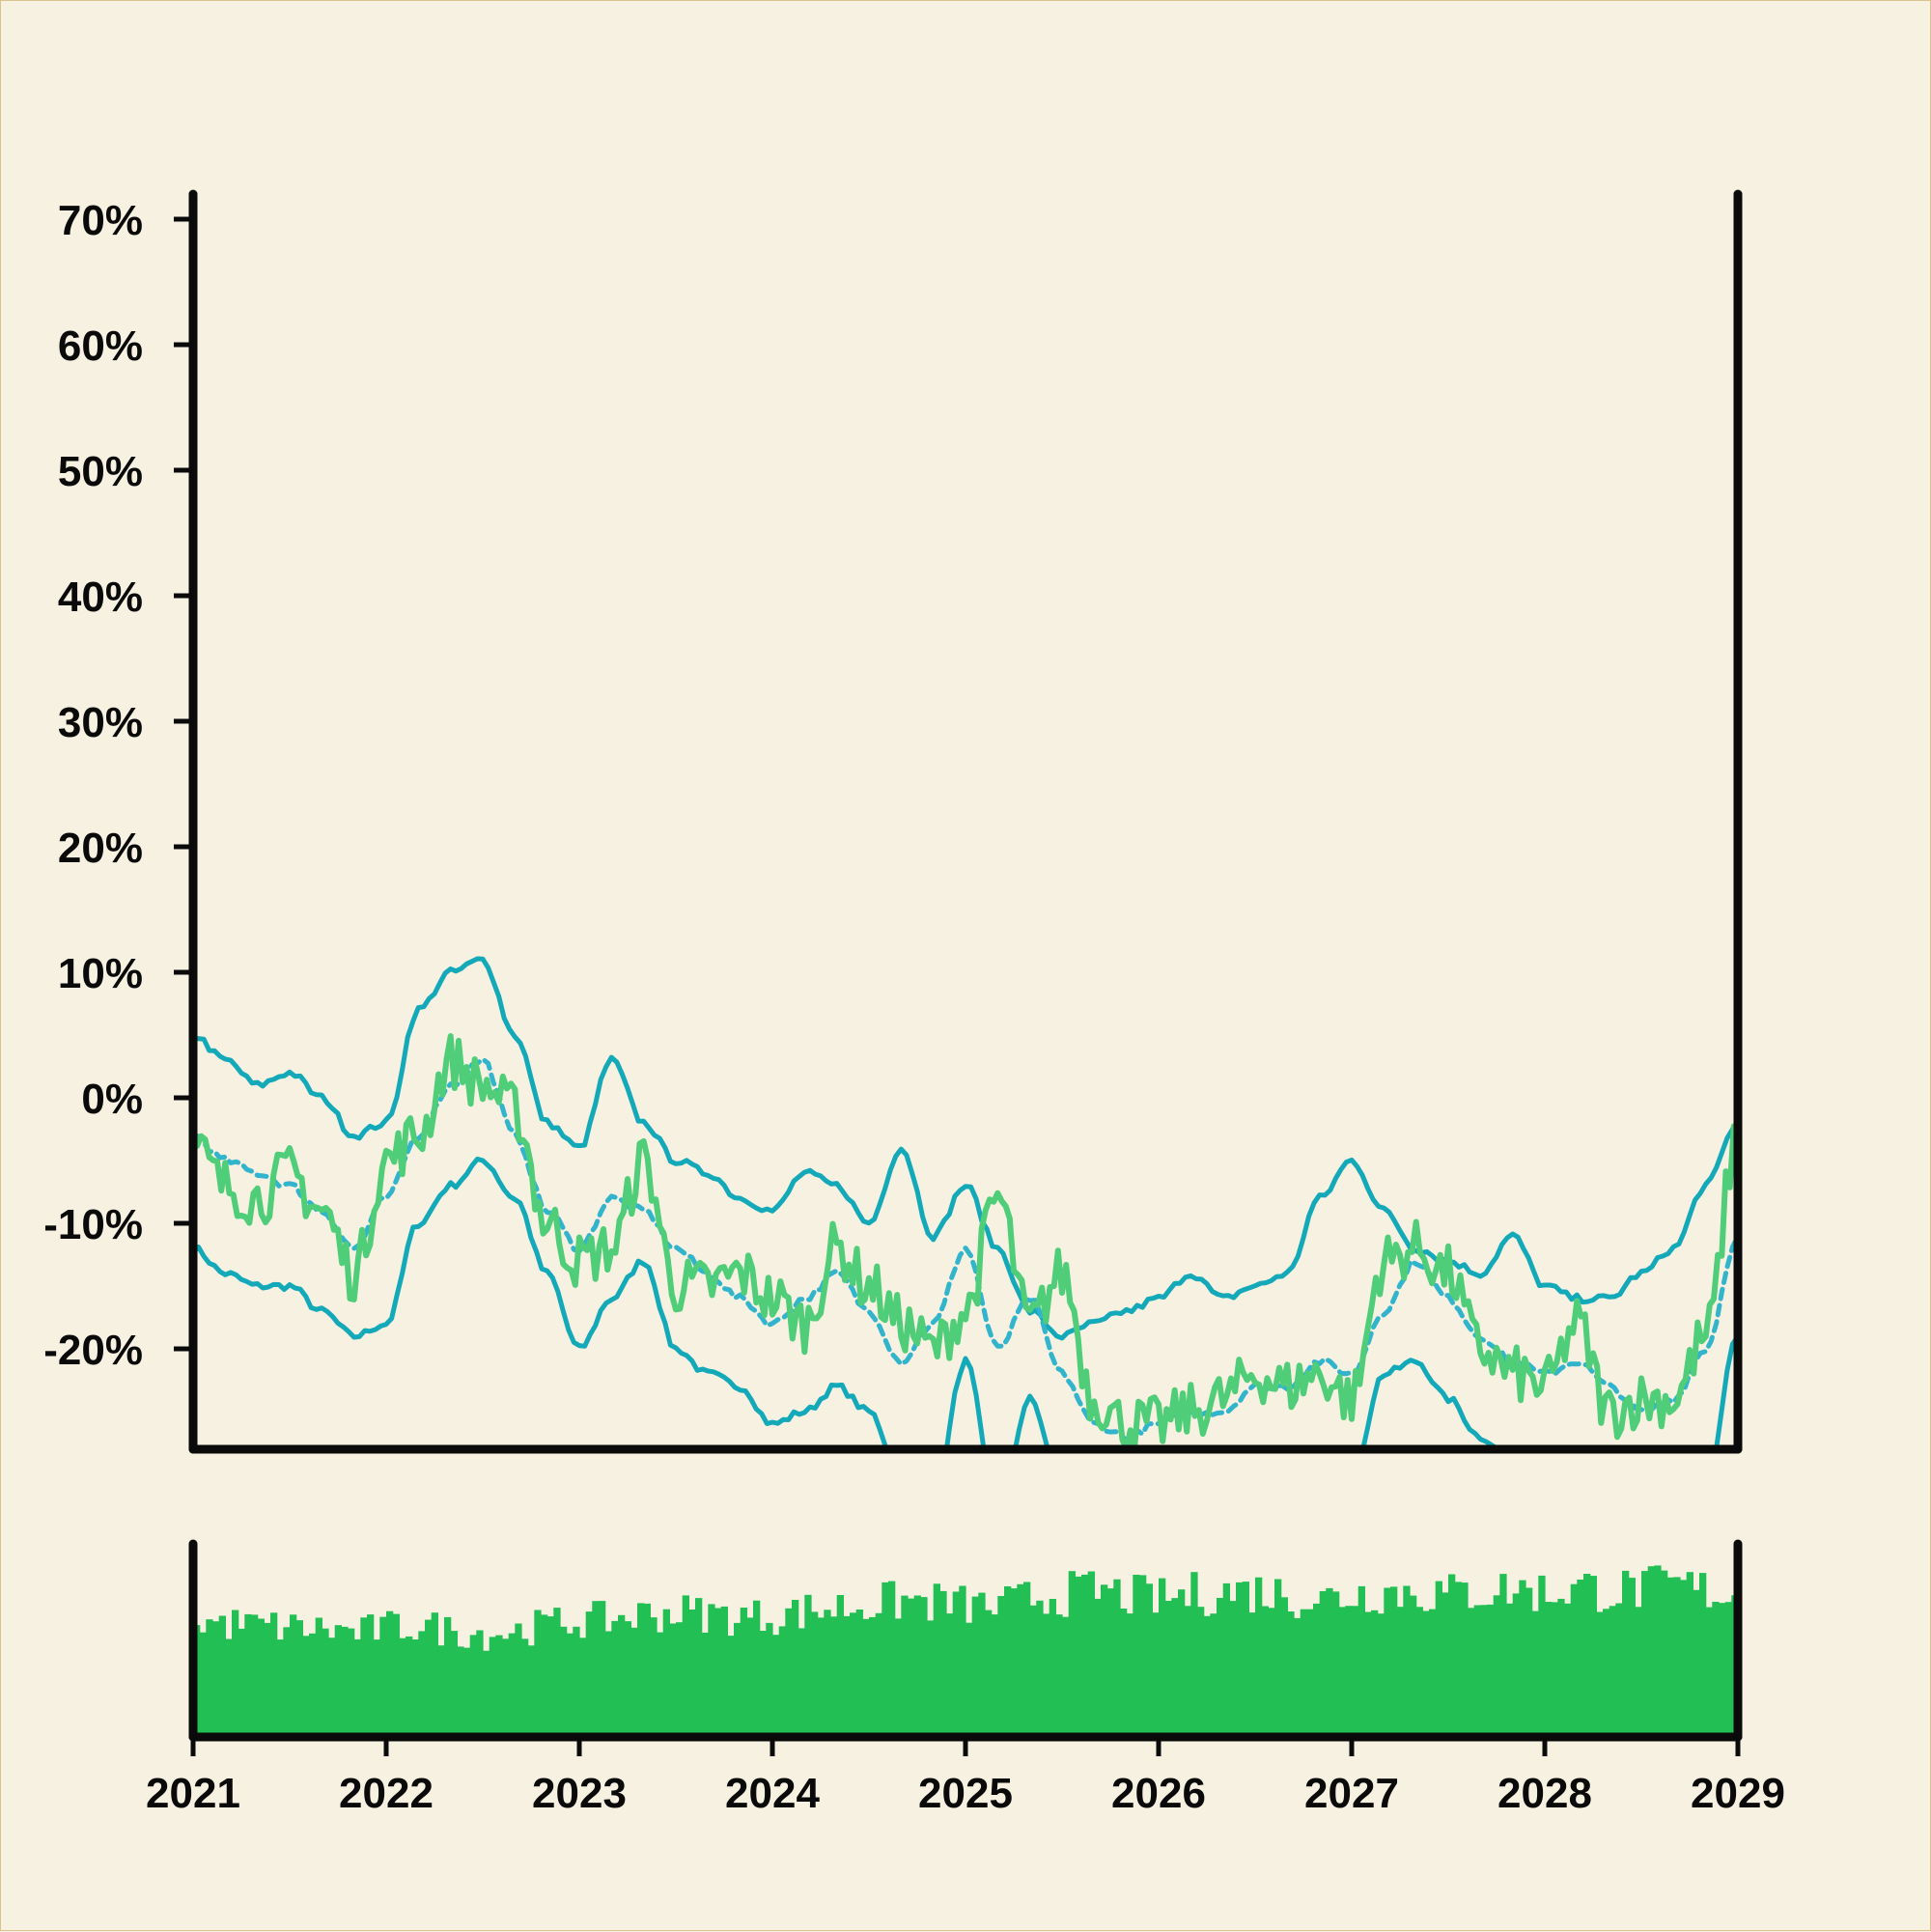 The image size is (1931, 1932). I want to click on y-tick-label: -20%, so click(93, 1350).